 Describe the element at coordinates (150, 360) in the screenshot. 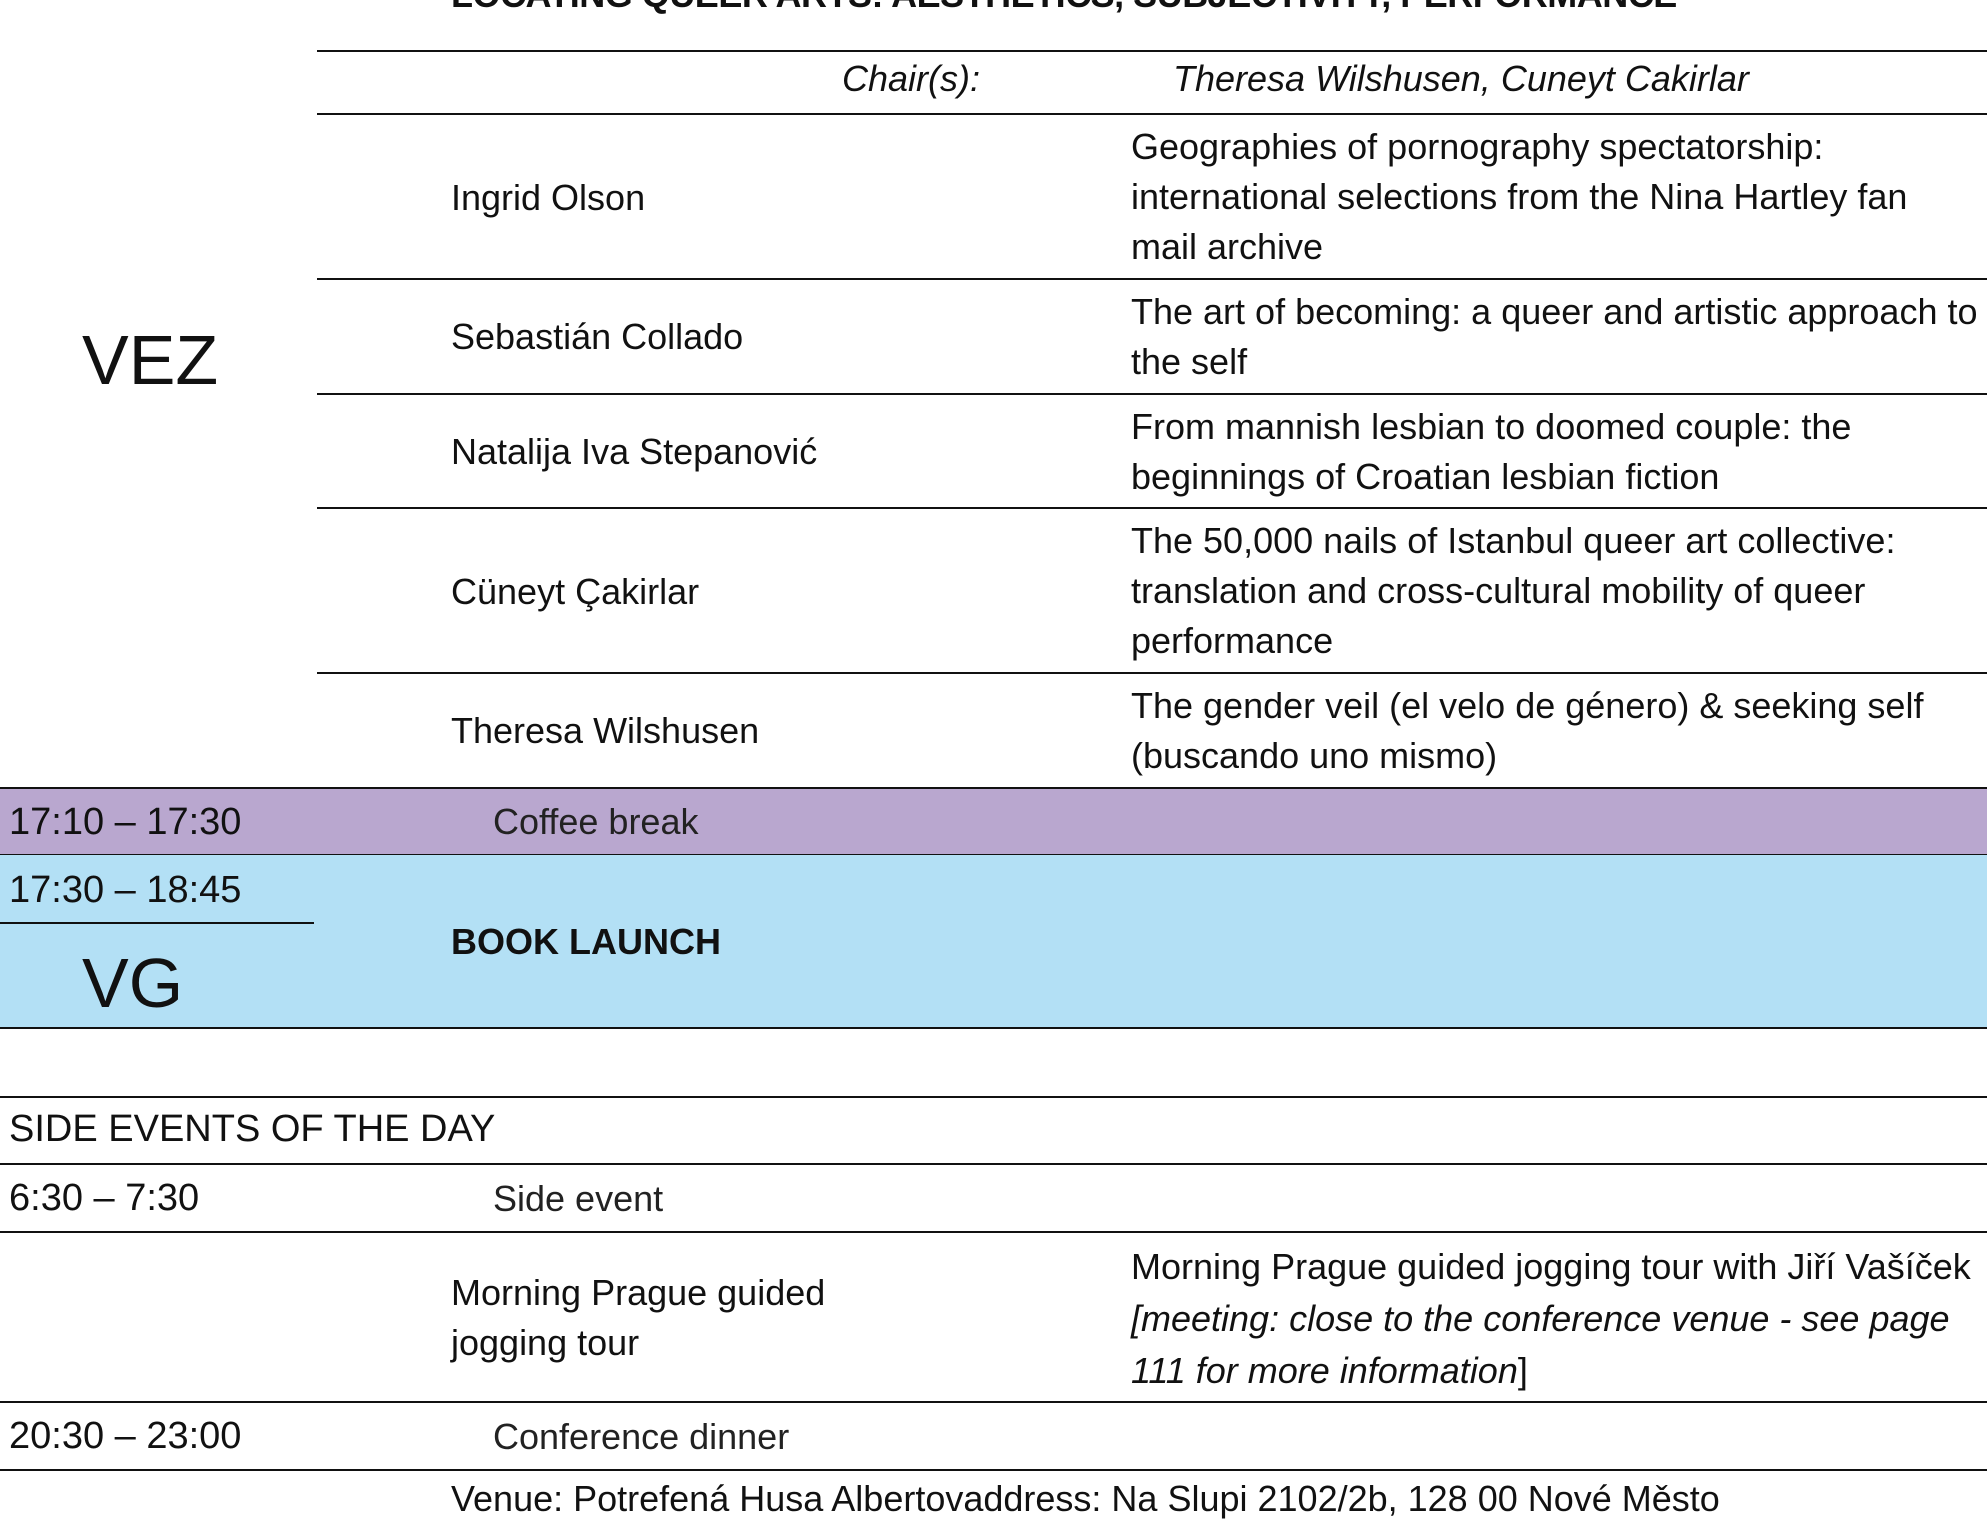

I see `room-vez: VEZ` at that location.